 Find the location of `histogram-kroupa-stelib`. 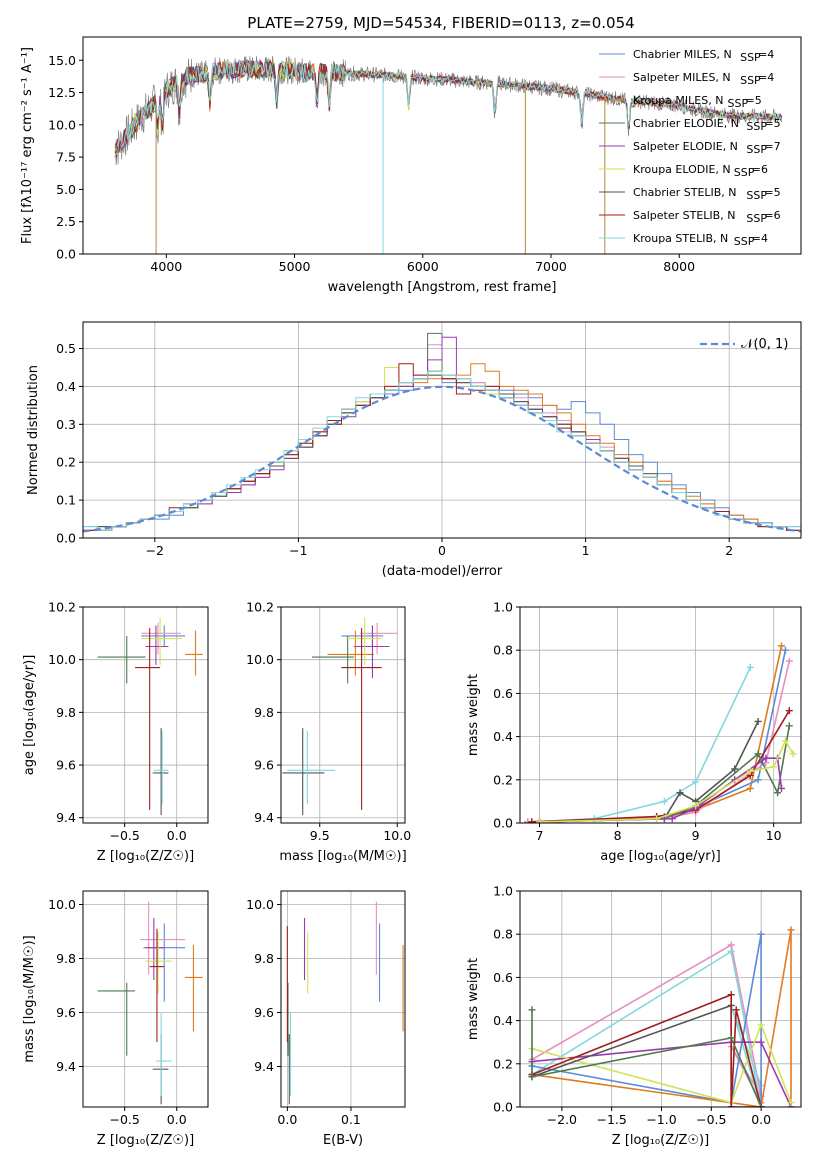

histogram-kroupa-stelib is located at coordinates (442, 454).